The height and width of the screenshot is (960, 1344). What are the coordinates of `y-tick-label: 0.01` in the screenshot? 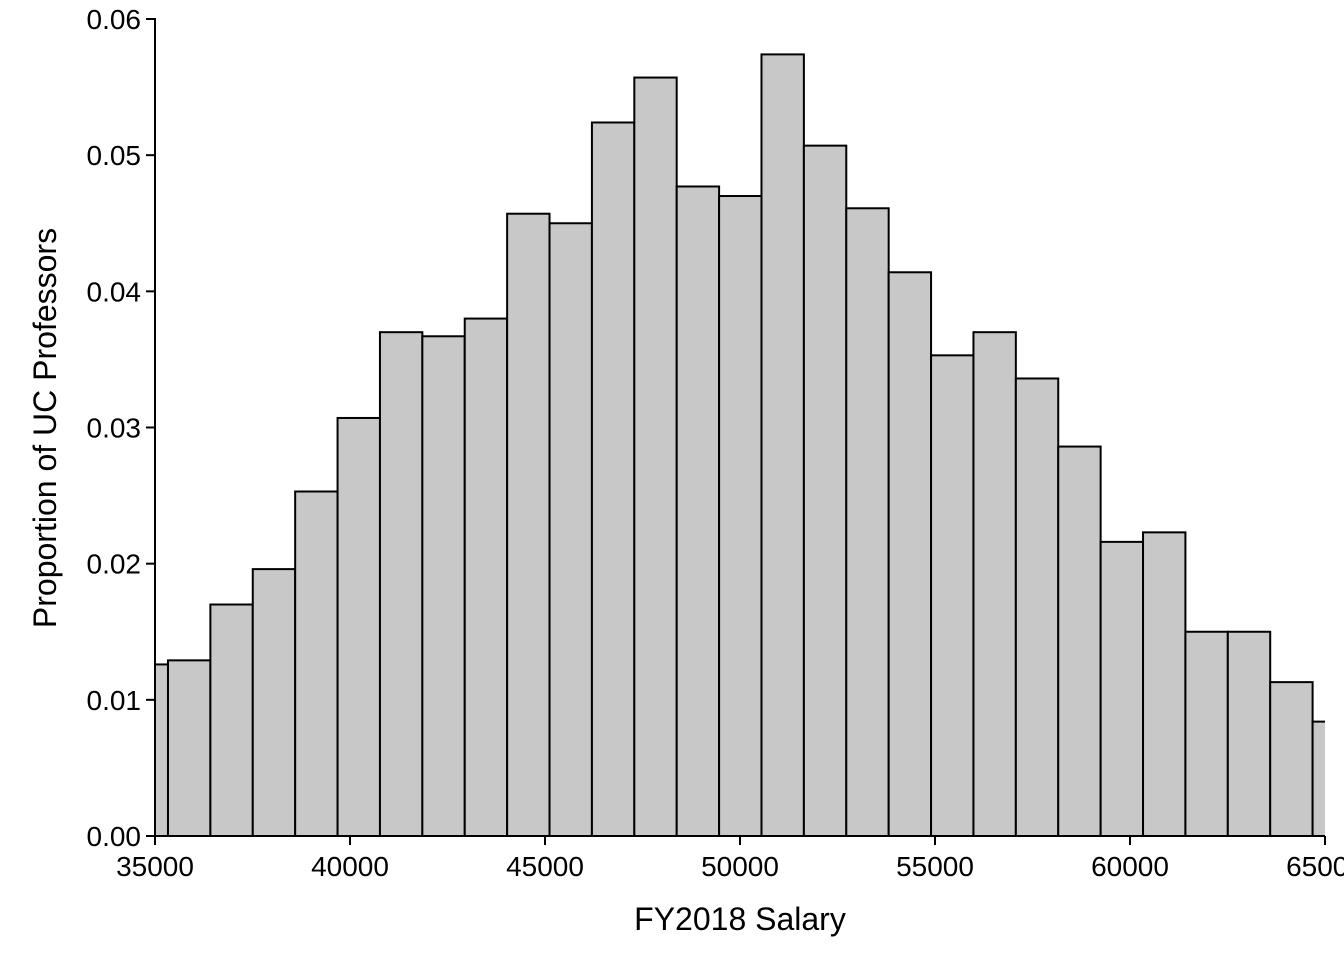 It's located at (114, 700).